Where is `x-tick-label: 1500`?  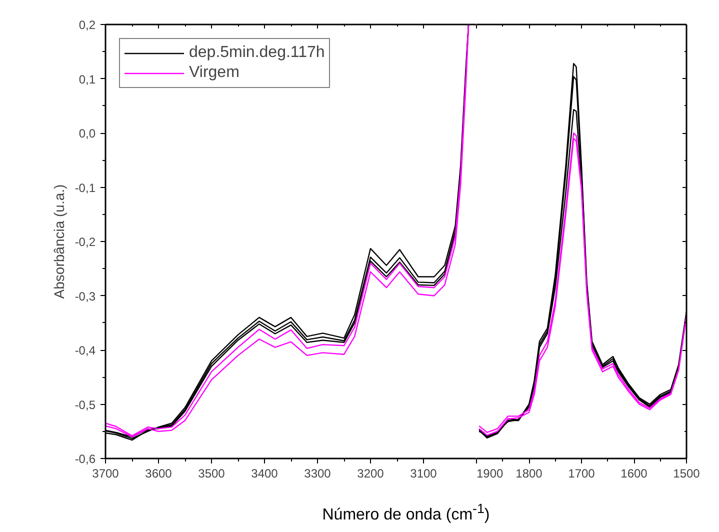
x-tick-label: 1500 is located at coordinates (686, 473).